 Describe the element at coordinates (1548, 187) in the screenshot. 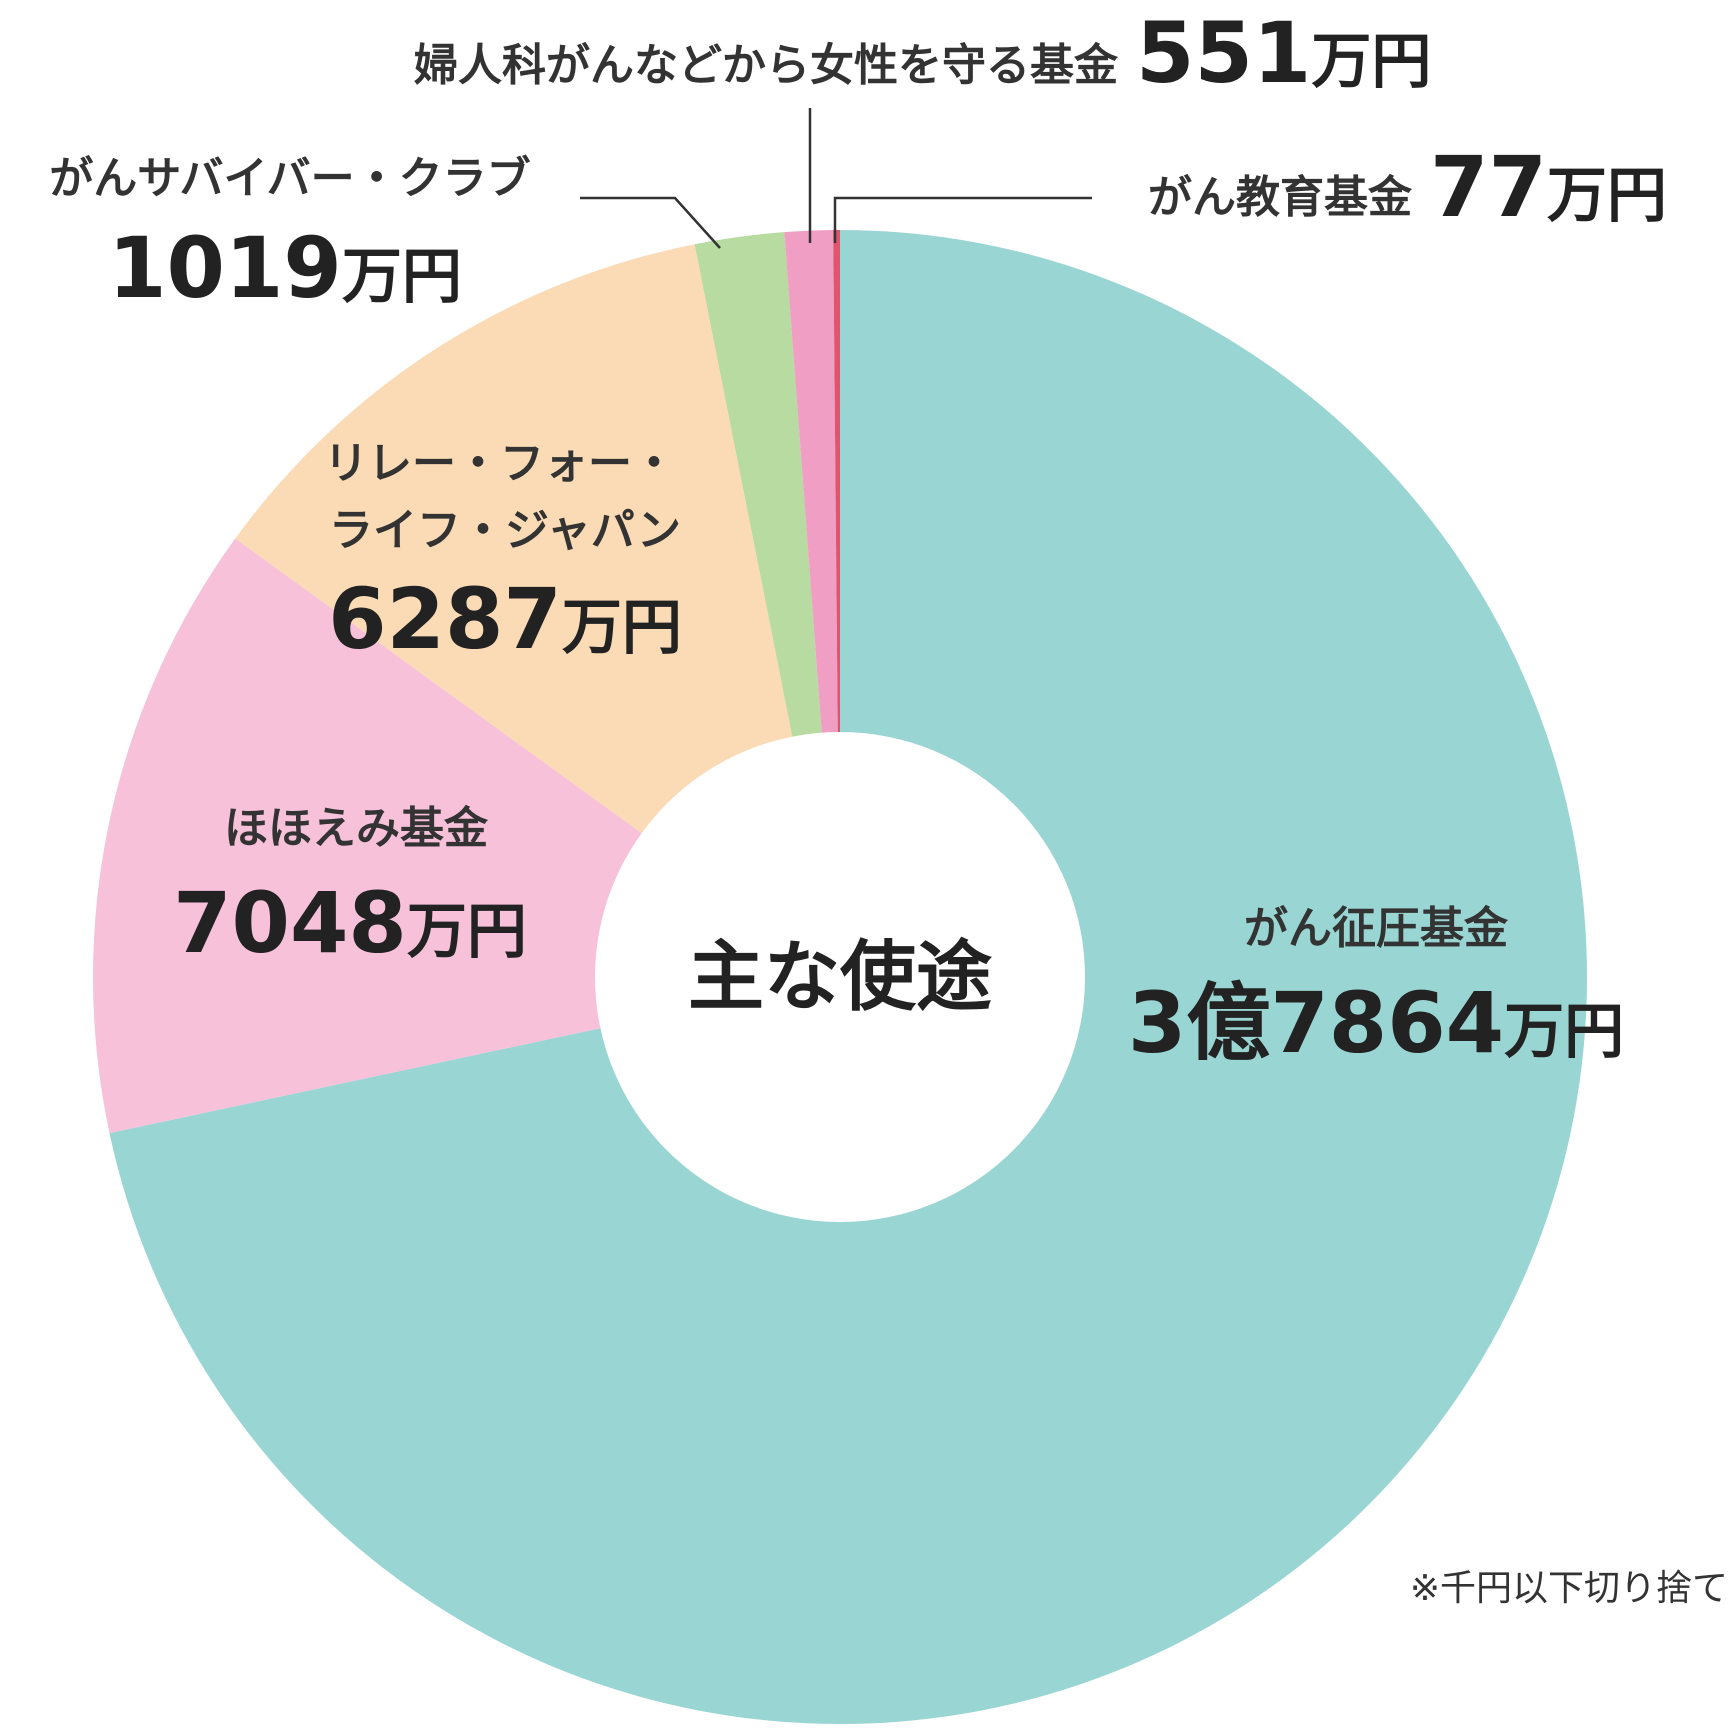

I see `label-amount-education-fund: 77万円` at that location.